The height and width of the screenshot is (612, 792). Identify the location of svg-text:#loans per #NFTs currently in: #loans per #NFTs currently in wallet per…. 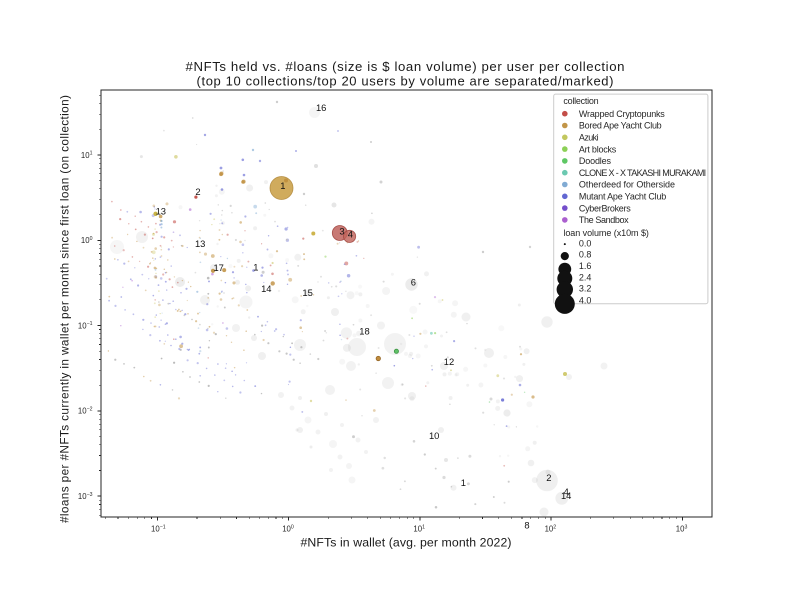
(65, 309).